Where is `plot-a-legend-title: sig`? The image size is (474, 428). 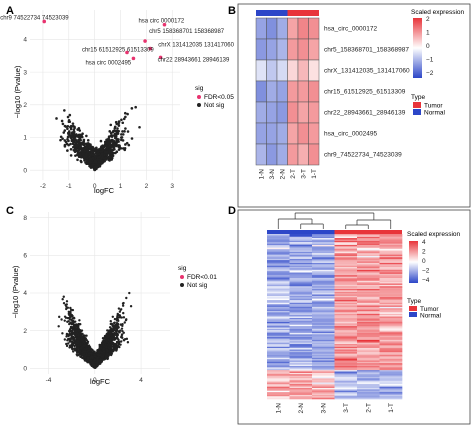 plot-a-legend-title: sig is located at coordinates (199, 88).